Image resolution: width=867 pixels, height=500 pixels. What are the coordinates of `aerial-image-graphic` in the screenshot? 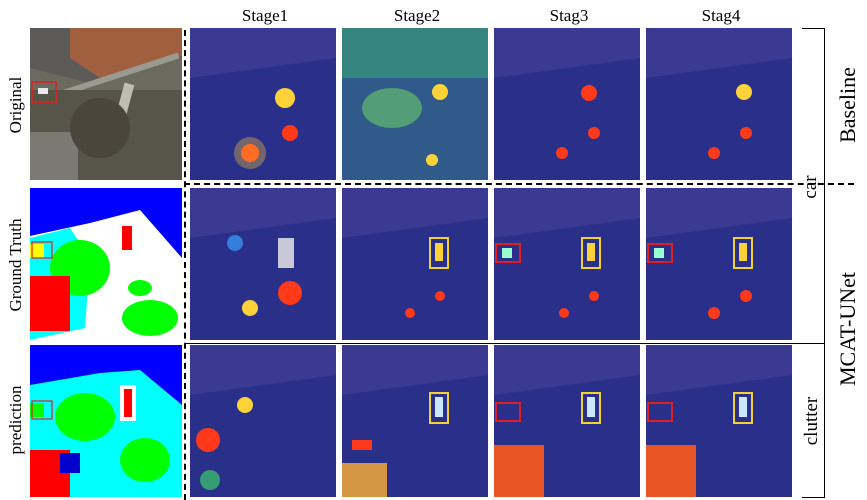 It's located at (106, 104).